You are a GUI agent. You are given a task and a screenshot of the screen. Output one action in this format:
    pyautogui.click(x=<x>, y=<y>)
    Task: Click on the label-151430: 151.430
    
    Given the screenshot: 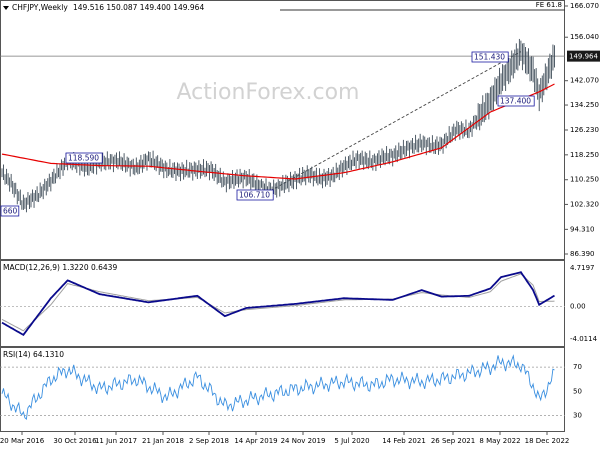 What is the action you would take?
    pyautogui.click(x=490, y=57)
    